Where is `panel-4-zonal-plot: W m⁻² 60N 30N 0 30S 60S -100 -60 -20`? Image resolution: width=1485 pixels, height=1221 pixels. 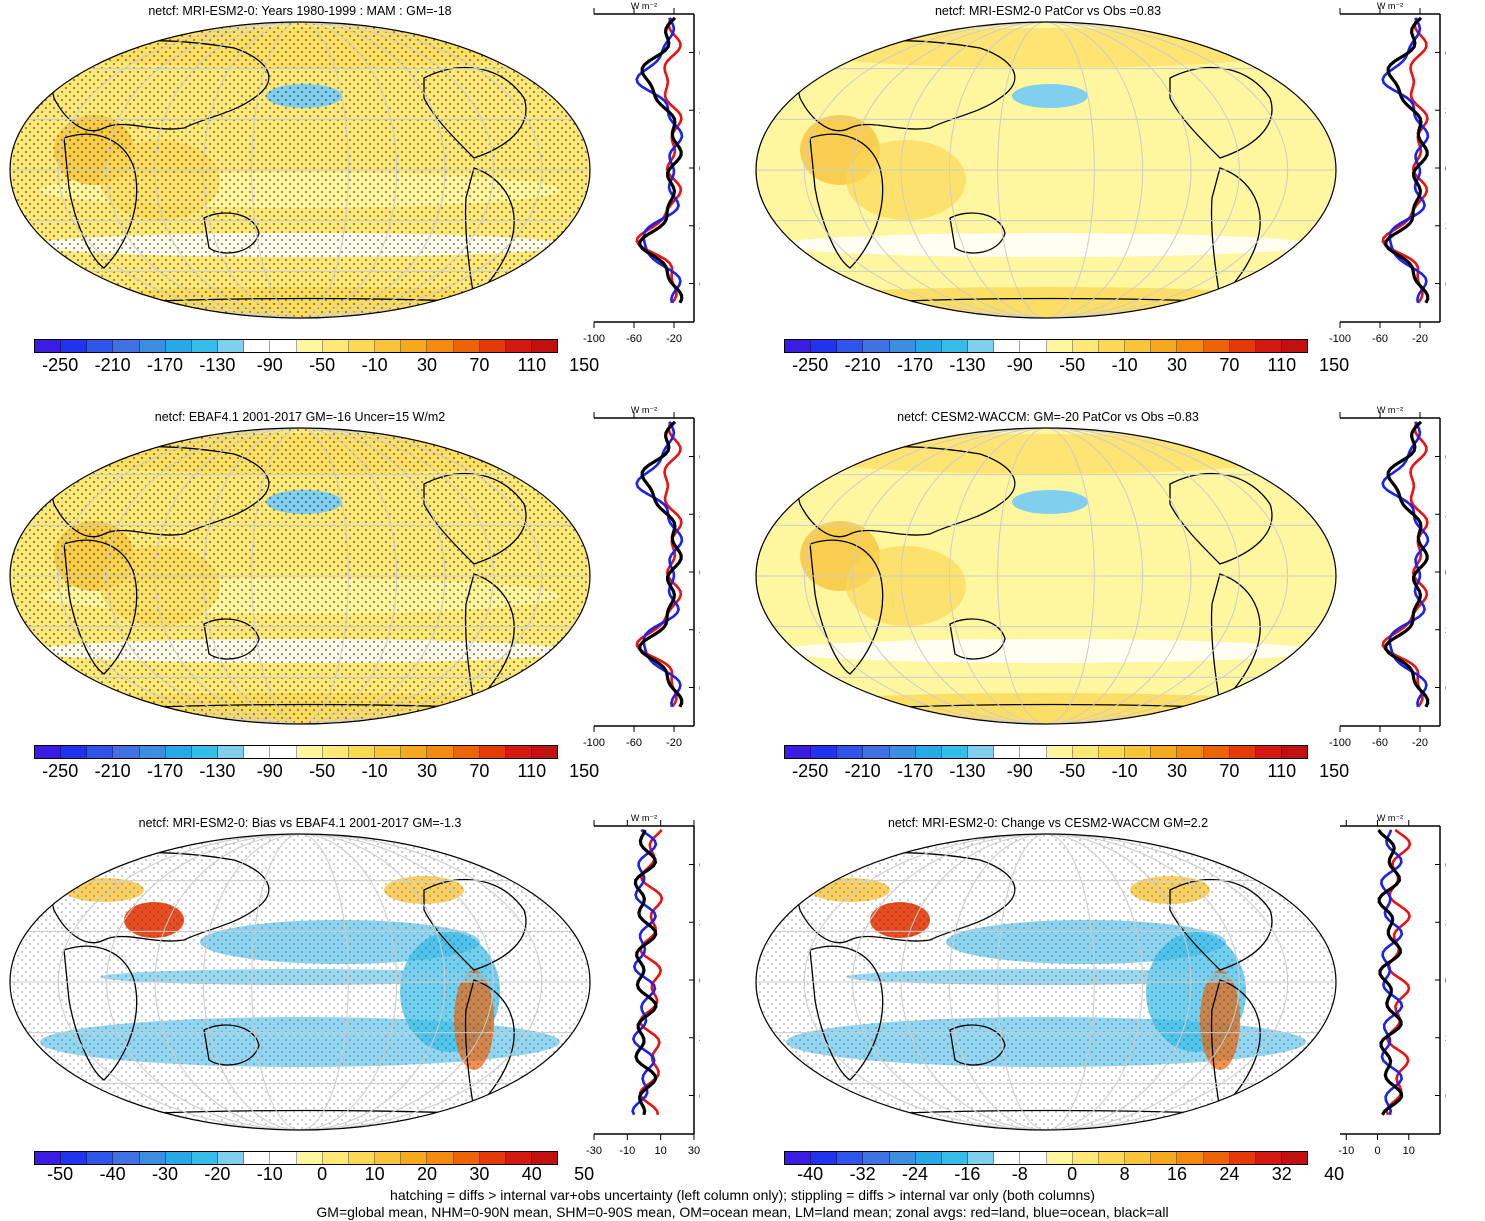
panel-4-zonal-plot: W m⁻² 60N 30N 0 30S 60S -100 -60 -20 is located at coordinates (1395, 582).